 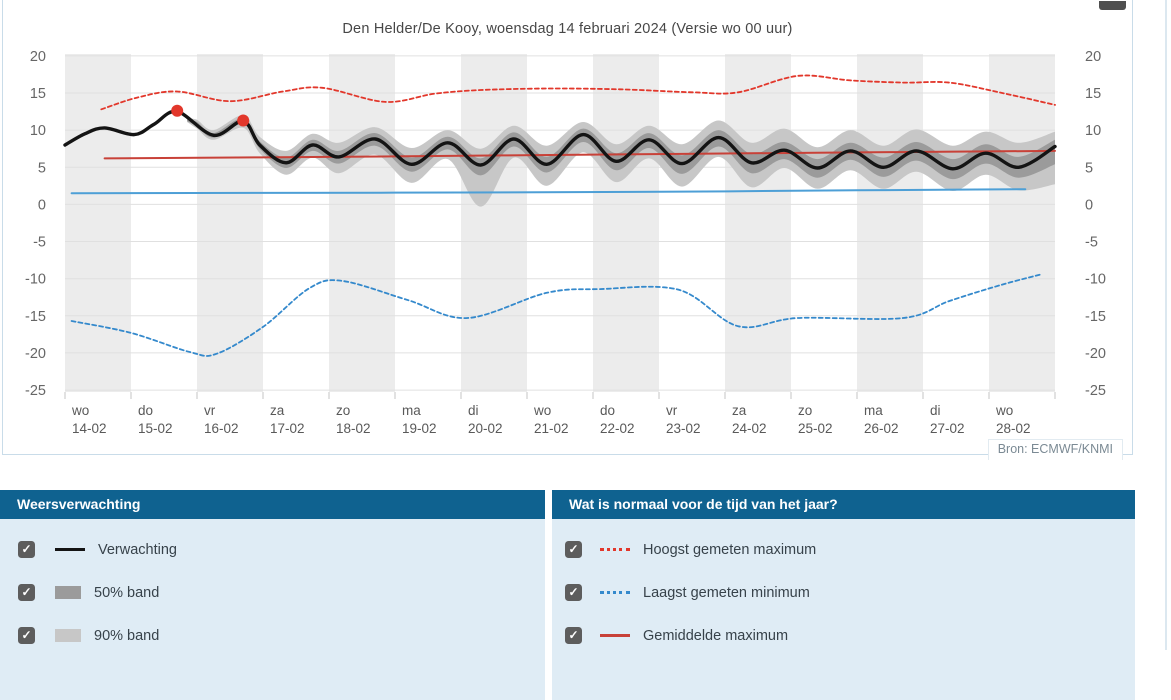 What do you see at coordinates (26, 549) in the screenshot?
I see `checkbox-verwachting` at bounding box center [26, 549].